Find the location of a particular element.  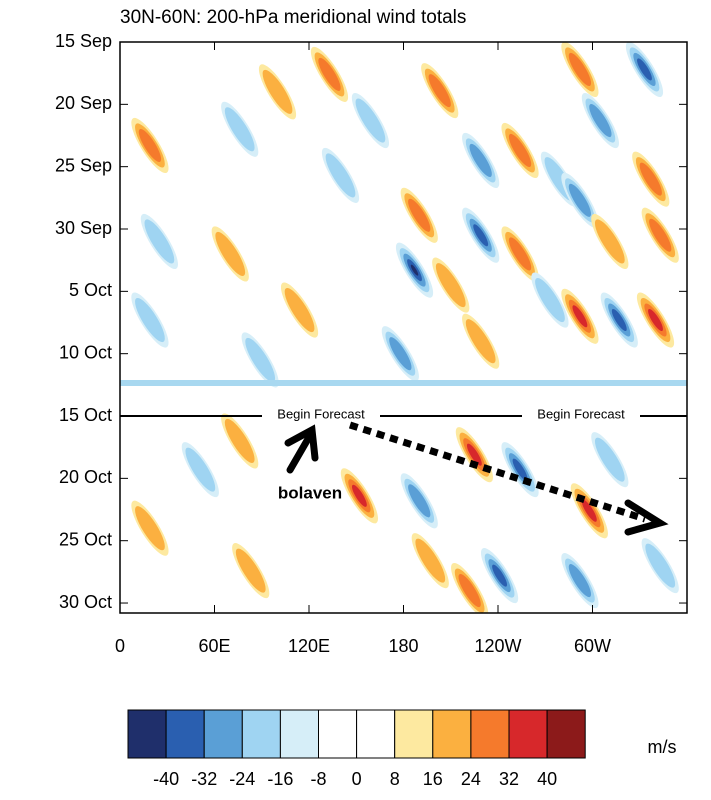

y-tick-label: 25 Oct is located at coordinates (85, 539).